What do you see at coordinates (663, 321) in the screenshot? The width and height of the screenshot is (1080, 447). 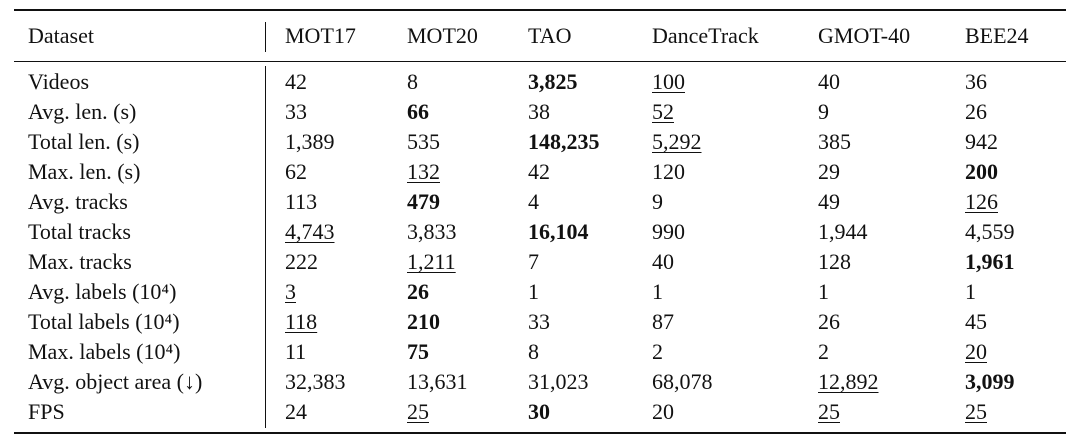 I see `data-cell: 87` at bounding box center [663, 321].